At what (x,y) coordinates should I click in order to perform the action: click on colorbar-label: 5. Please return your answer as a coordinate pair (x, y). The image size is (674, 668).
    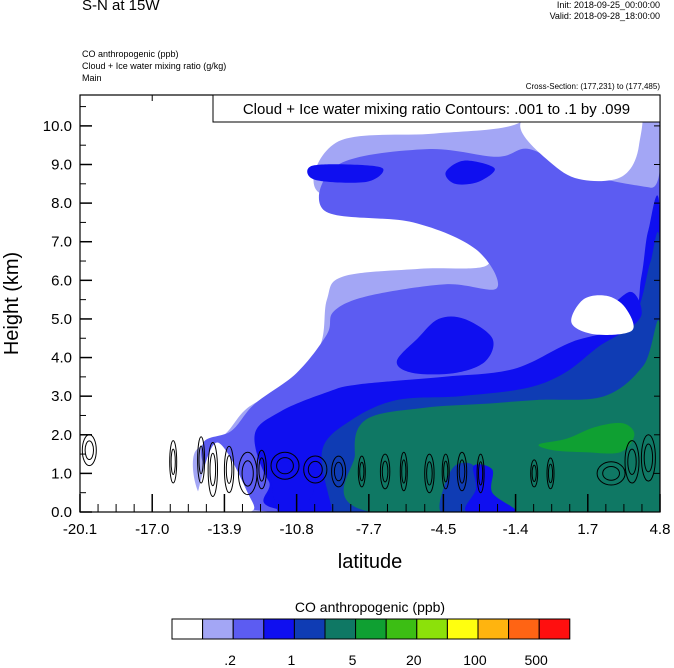
    Looking at the image, I should click on (353, 660).